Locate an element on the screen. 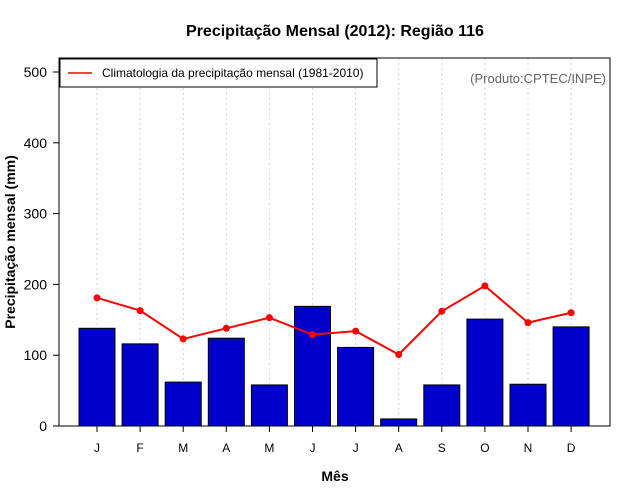 The image size is (640, 500). y-tick-label: 100 is located at coordinates (36, 355).